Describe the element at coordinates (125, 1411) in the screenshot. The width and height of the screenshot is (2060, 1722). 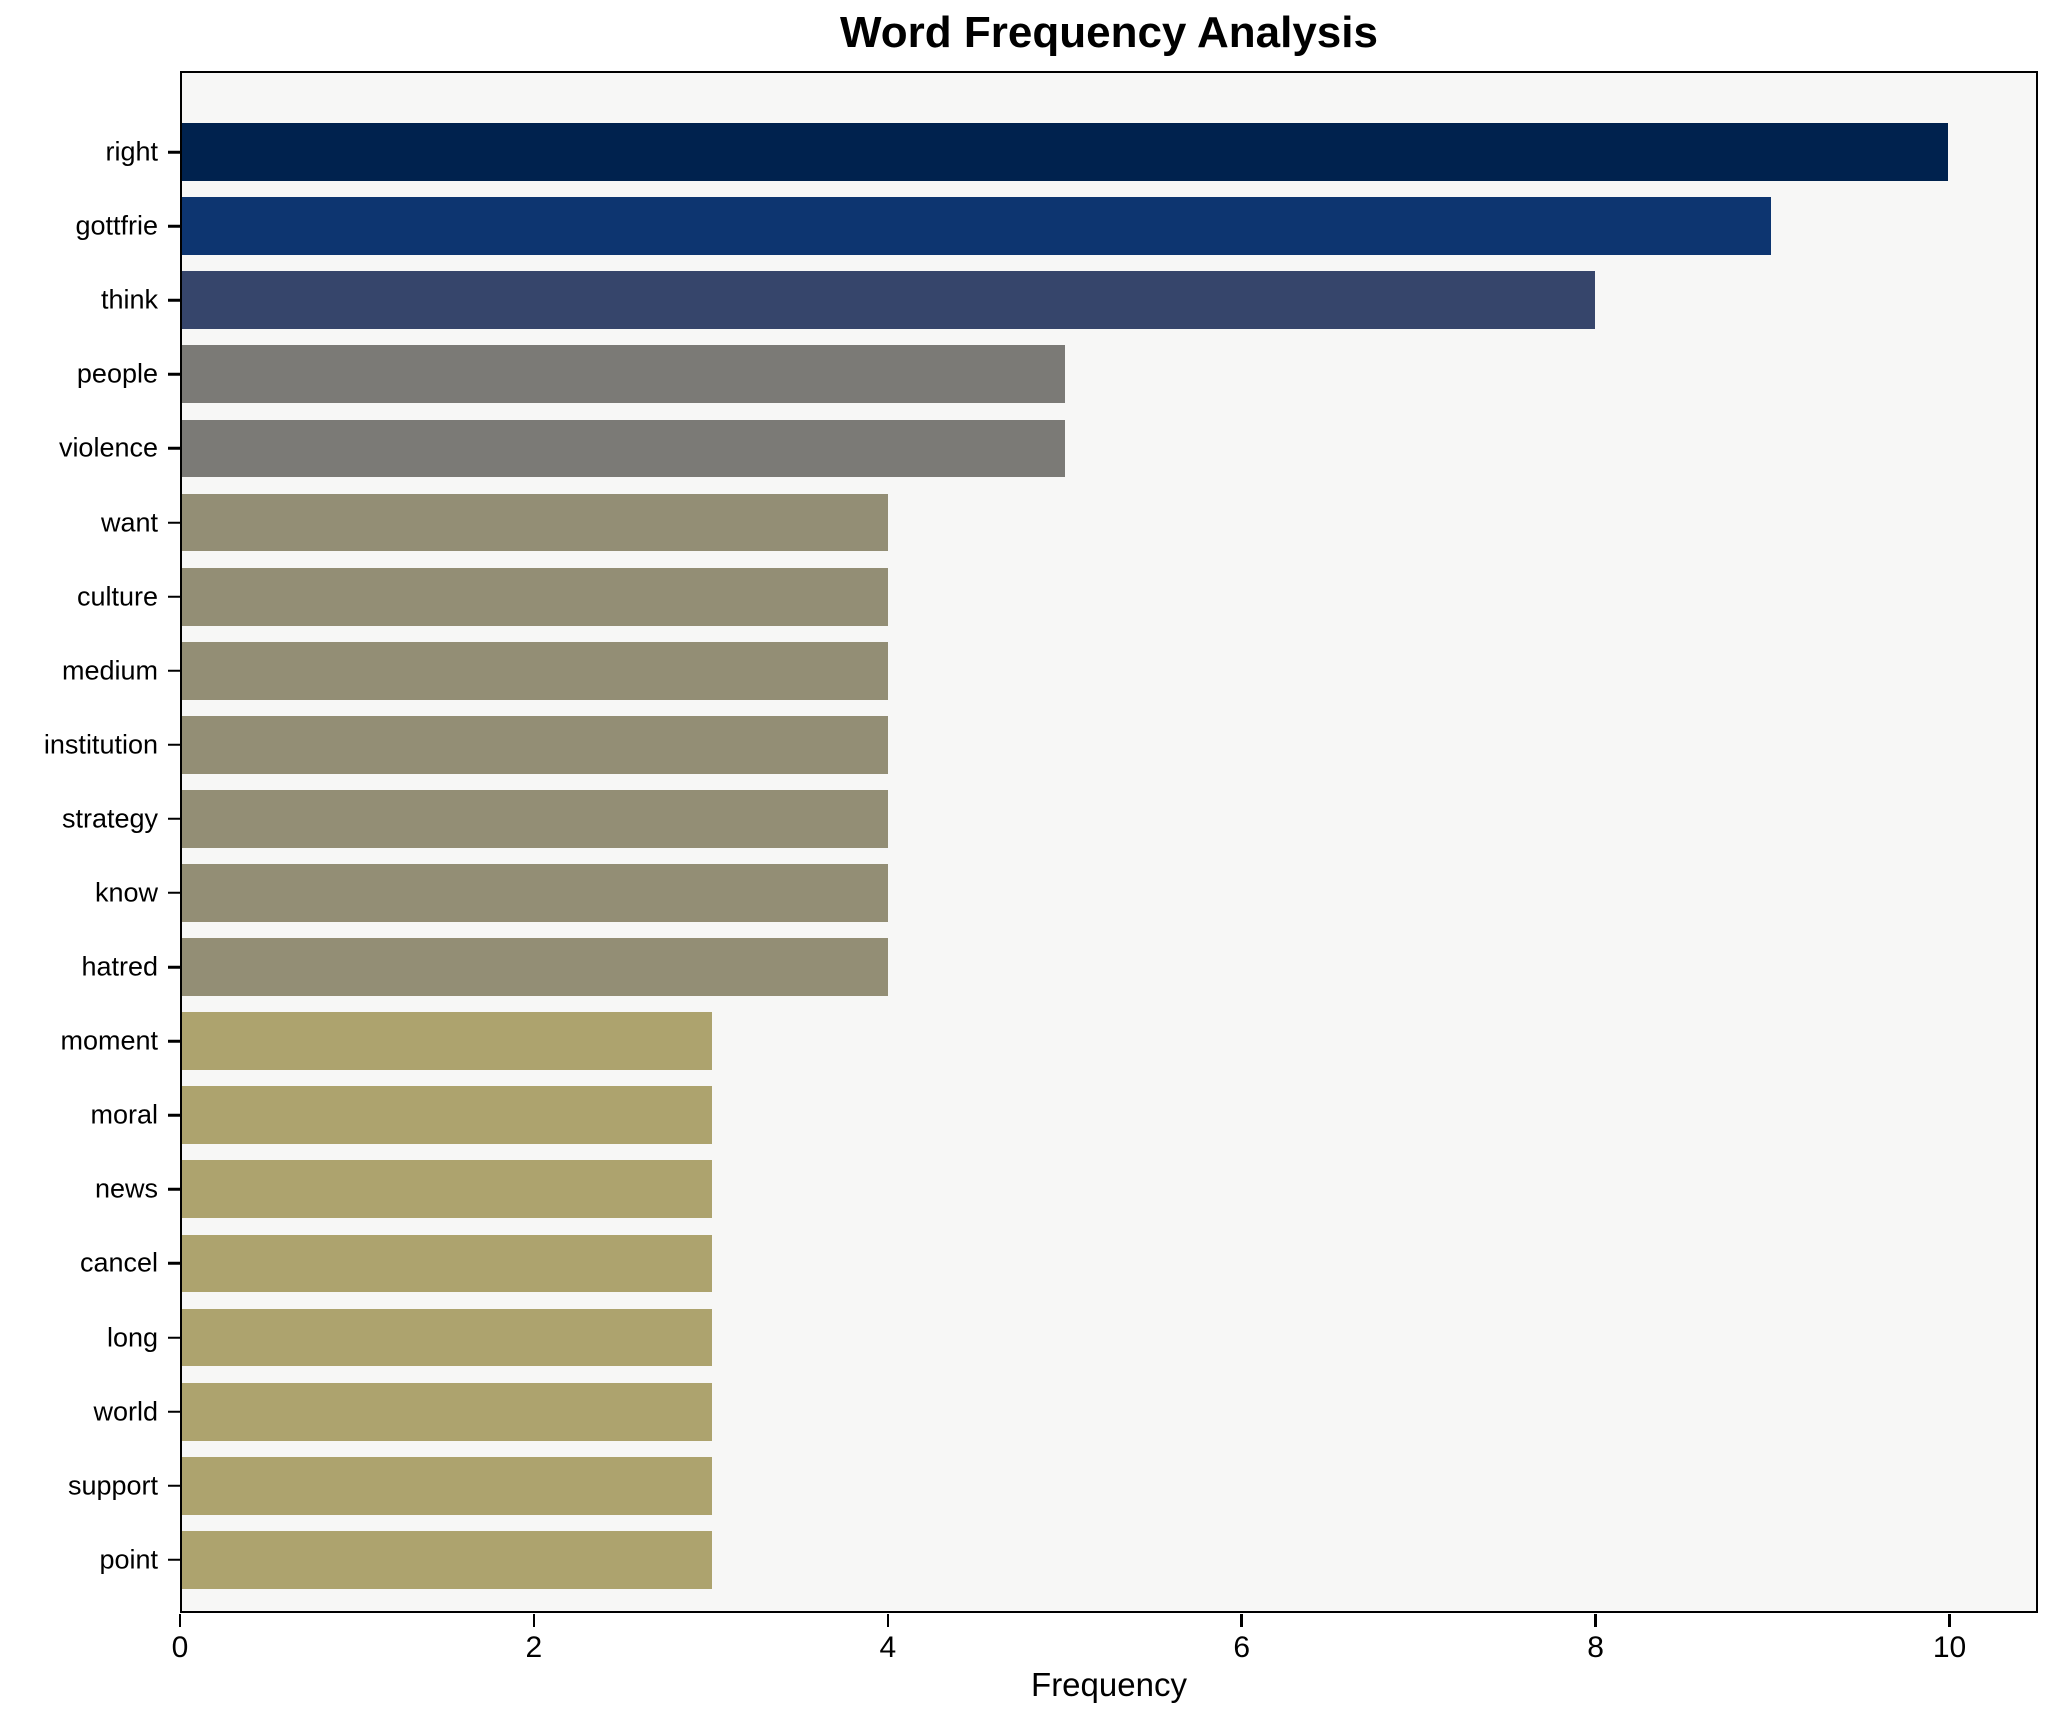
I see `y-tick-label: world` at that location.